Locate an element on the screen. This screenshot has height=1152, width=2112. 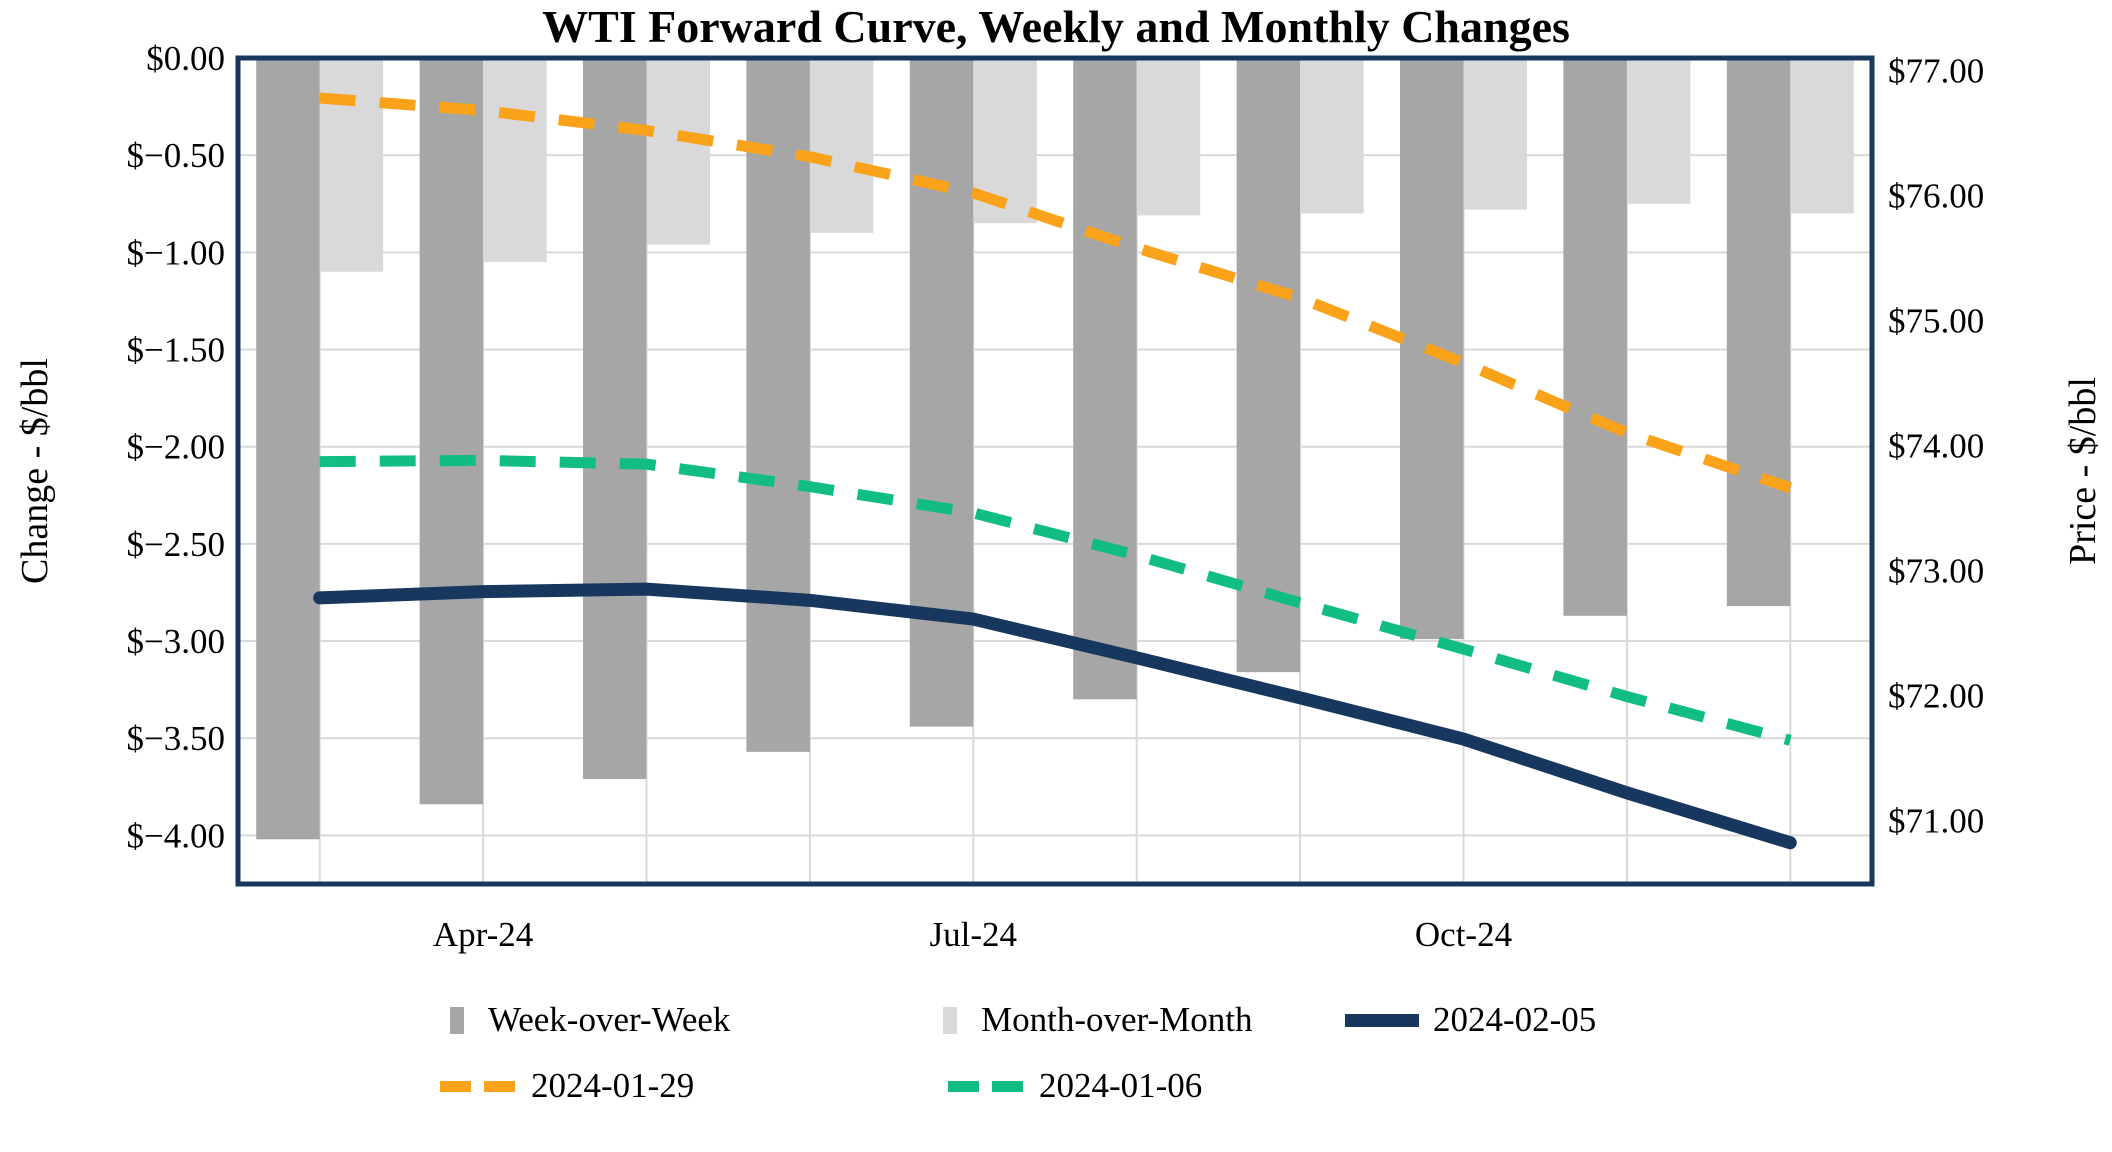
right-axis-tick-label: $73.00 is located at coordinates (1936, 570).